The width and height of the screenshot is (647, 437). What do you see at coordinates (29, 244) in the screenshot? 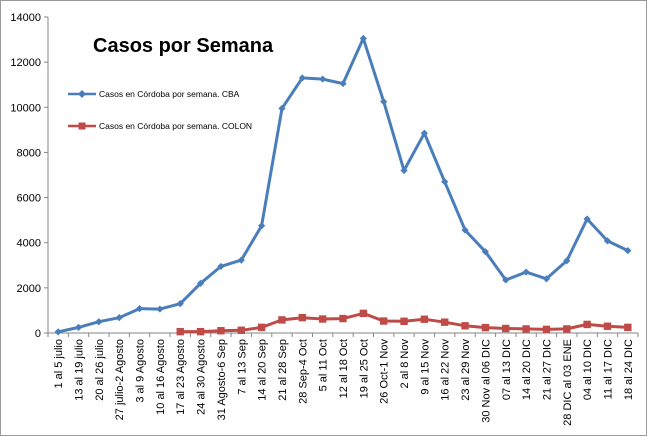
I see `y-tick-label: 4000` at bounding box center [29, 244].